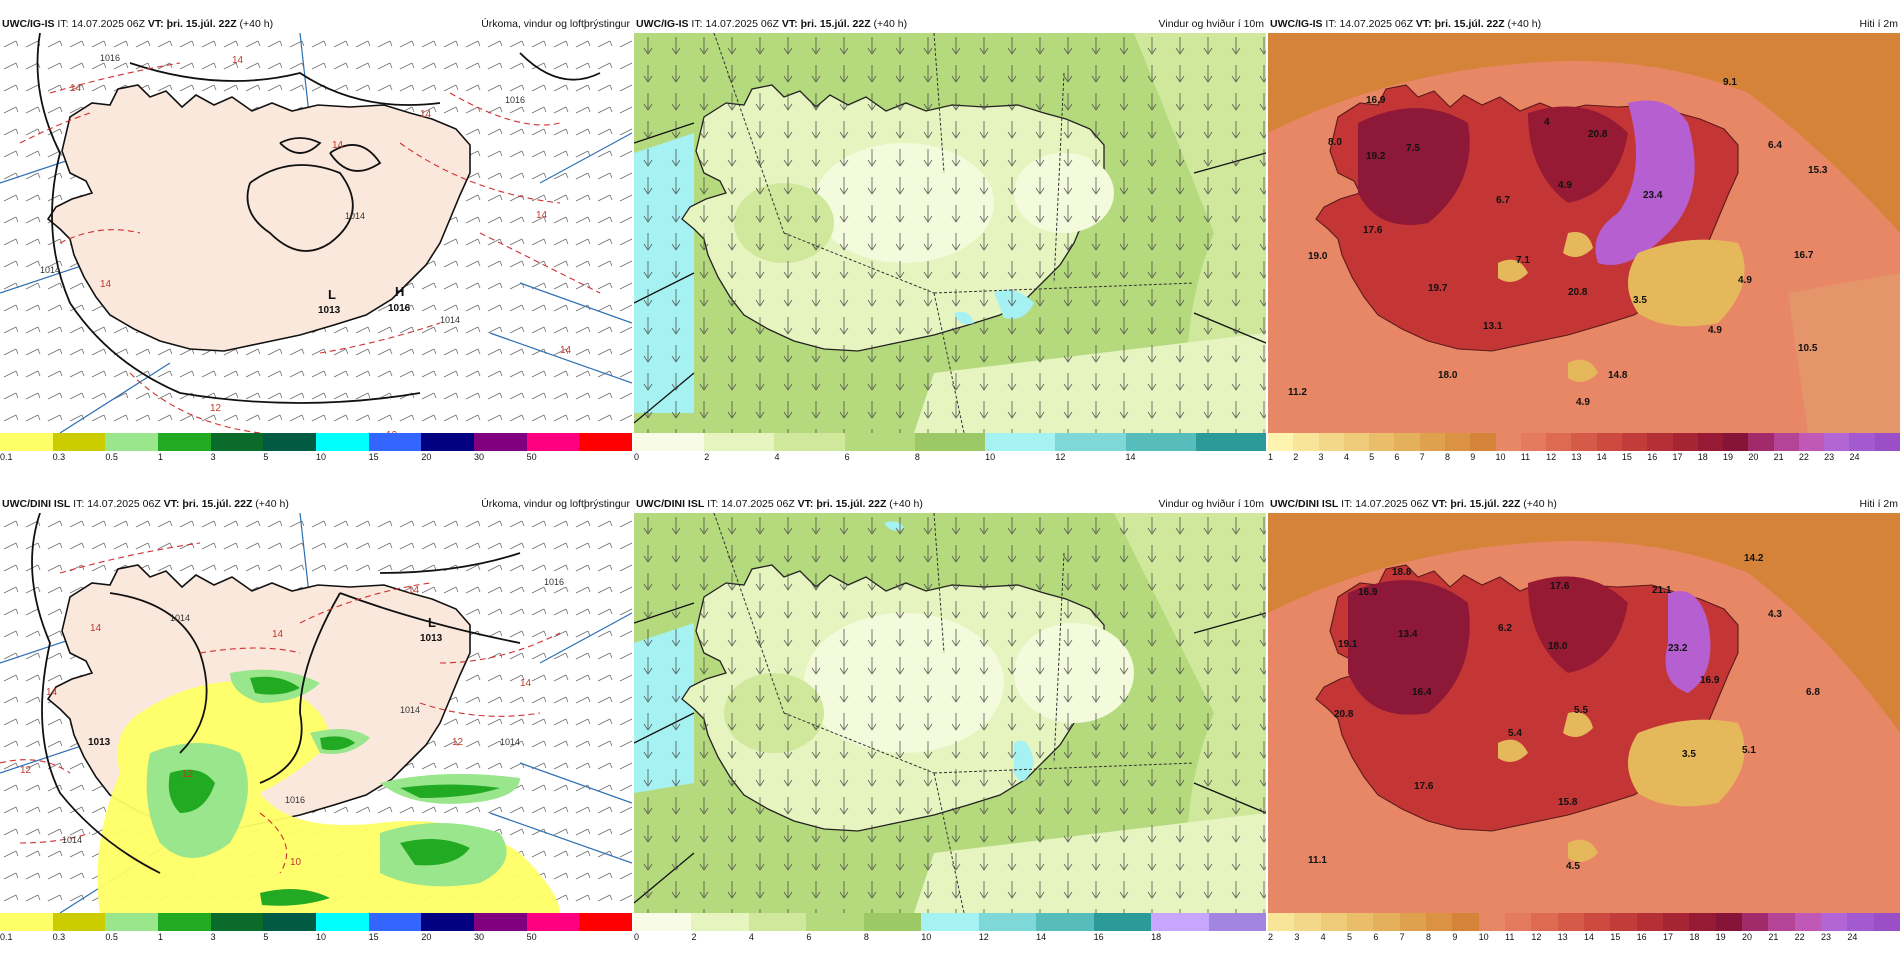 The width and height of the screenshot is (1900, 956). I want to click on isobar-label: 1016, so click(110, 58).